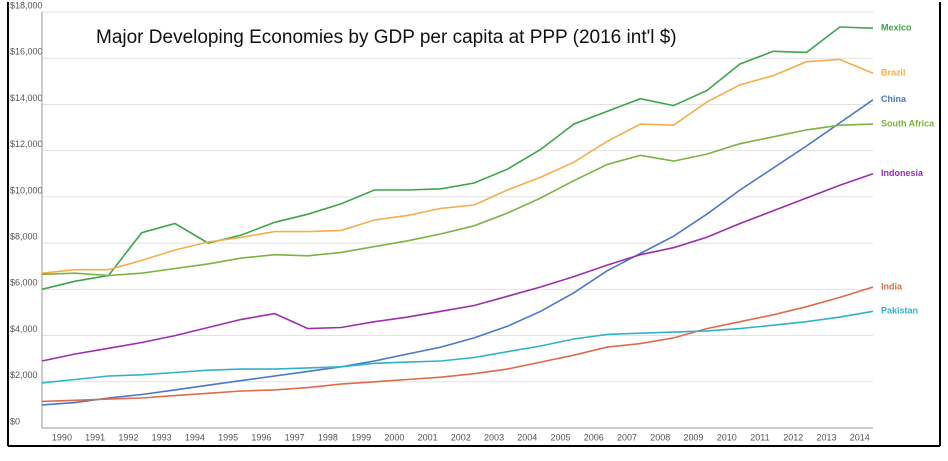 This screenshot has width=948, height=461. Describe the element at coordinates (908, 123) in the screenshot. I see `legend-label: South Africa` at that location.